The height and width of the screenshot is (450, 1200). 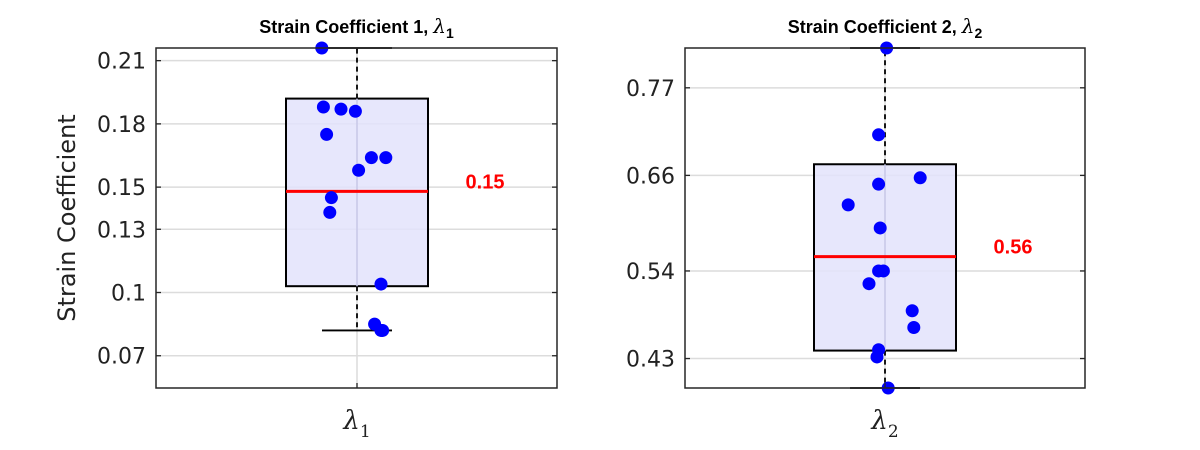 I want to click on y-axis-label: Strain Coefficient, so click(x=67, y=217).